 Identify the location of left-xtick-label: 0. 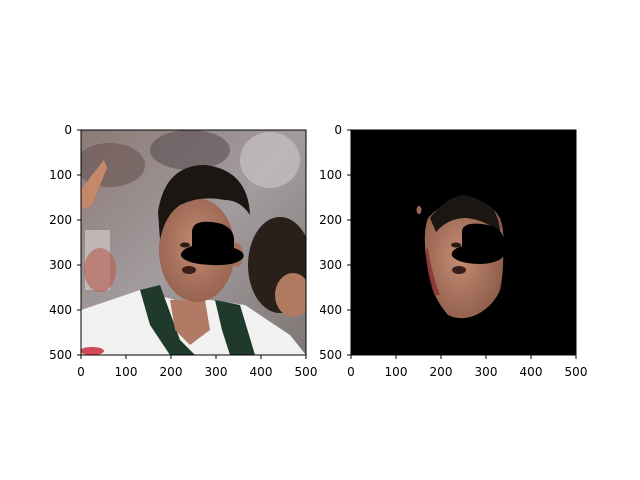
(81, 372).